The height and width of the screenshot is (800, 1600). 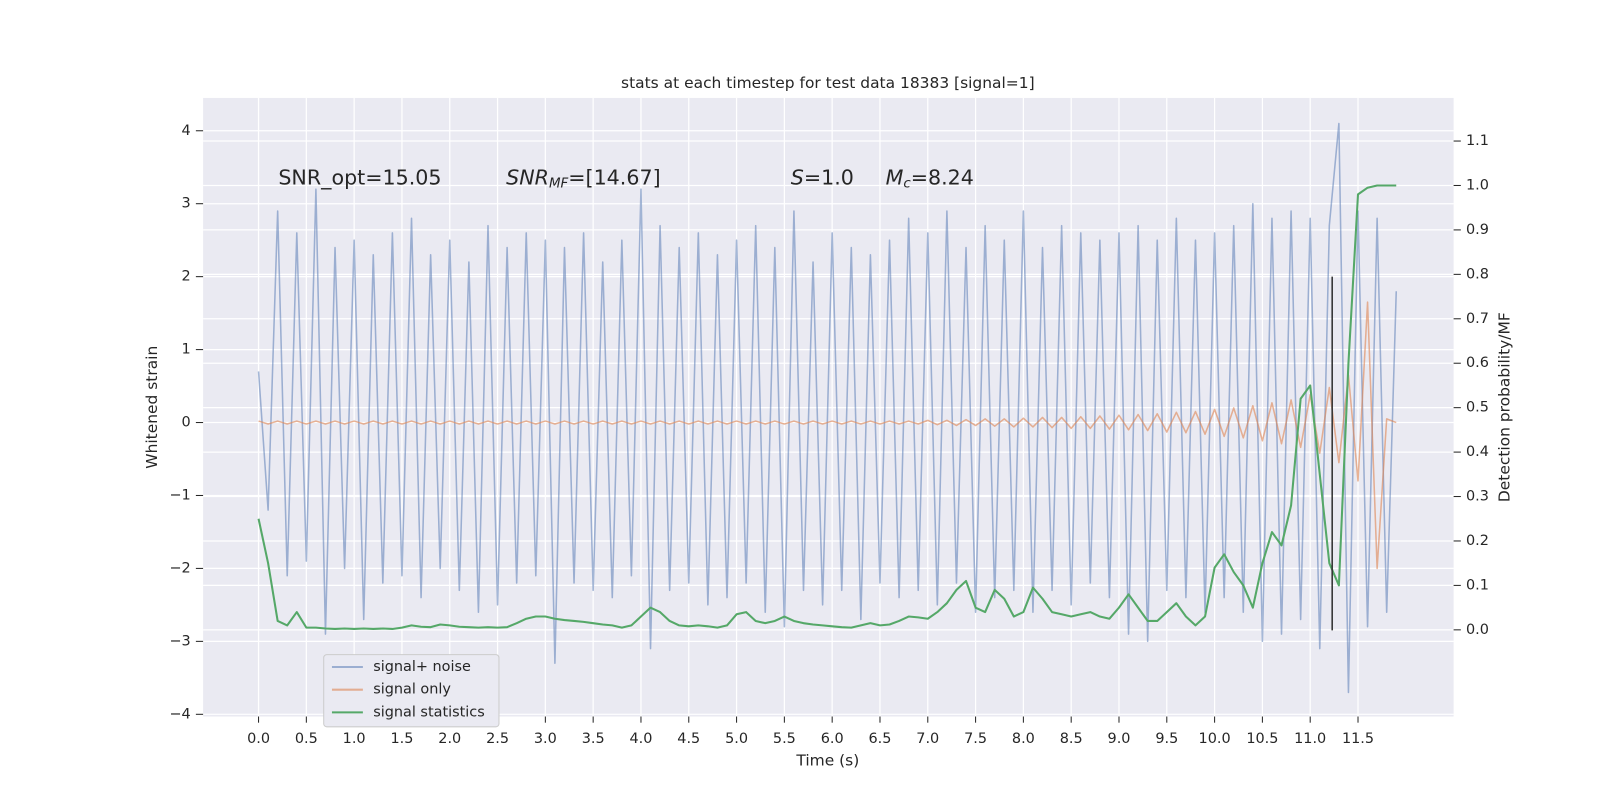 What do you see at coordinates (186, 277) in the screenshot?
I see `y-tick-label: 2` at bounding box center [186, 277].